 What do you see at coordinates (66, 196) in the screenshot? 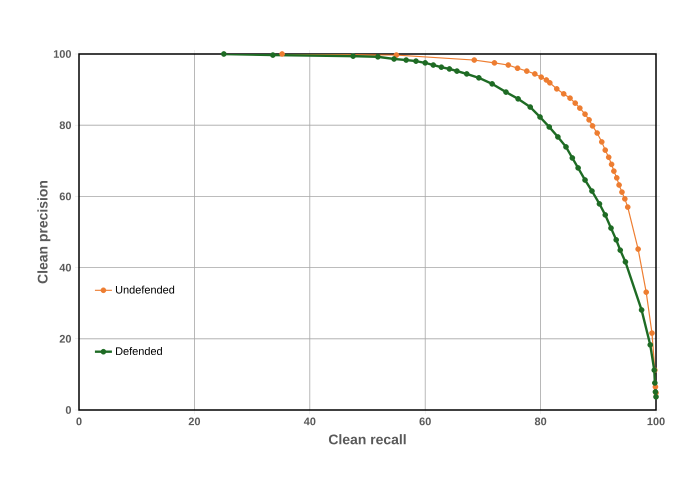
I see `y-tick-label: 60` at bounding box center [66, 196].